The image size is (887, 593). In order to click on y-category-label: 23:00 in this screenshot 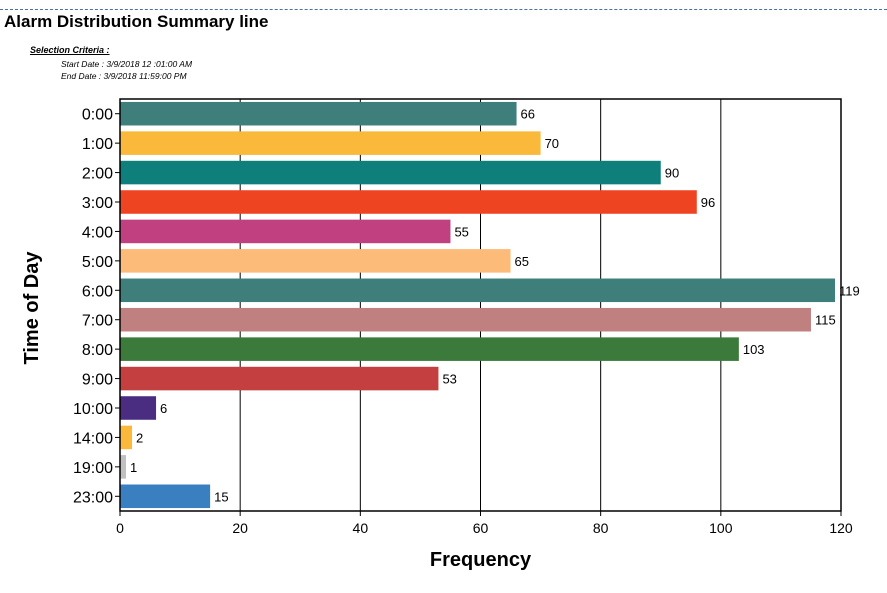, I will do `click(93, 497)`.